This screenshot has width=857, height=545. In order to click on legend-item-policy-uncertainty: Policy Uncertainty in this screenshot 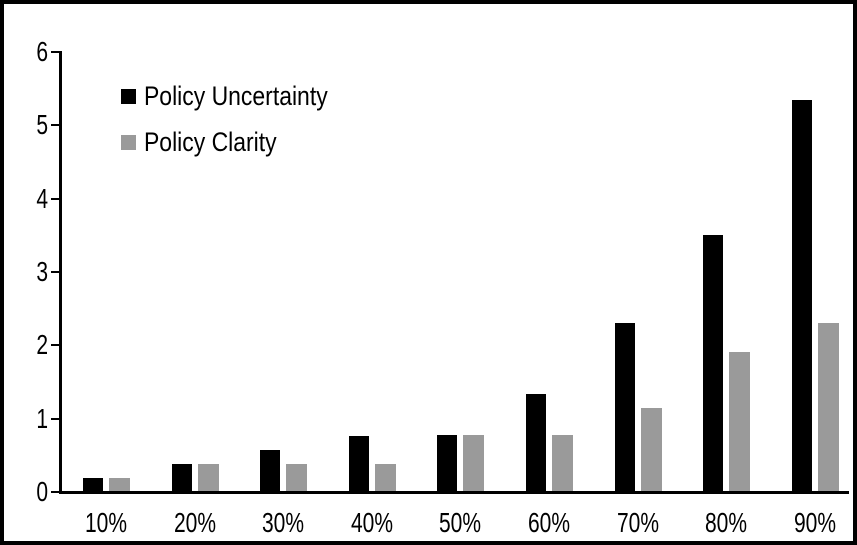, I will do `click(240, 96)`.